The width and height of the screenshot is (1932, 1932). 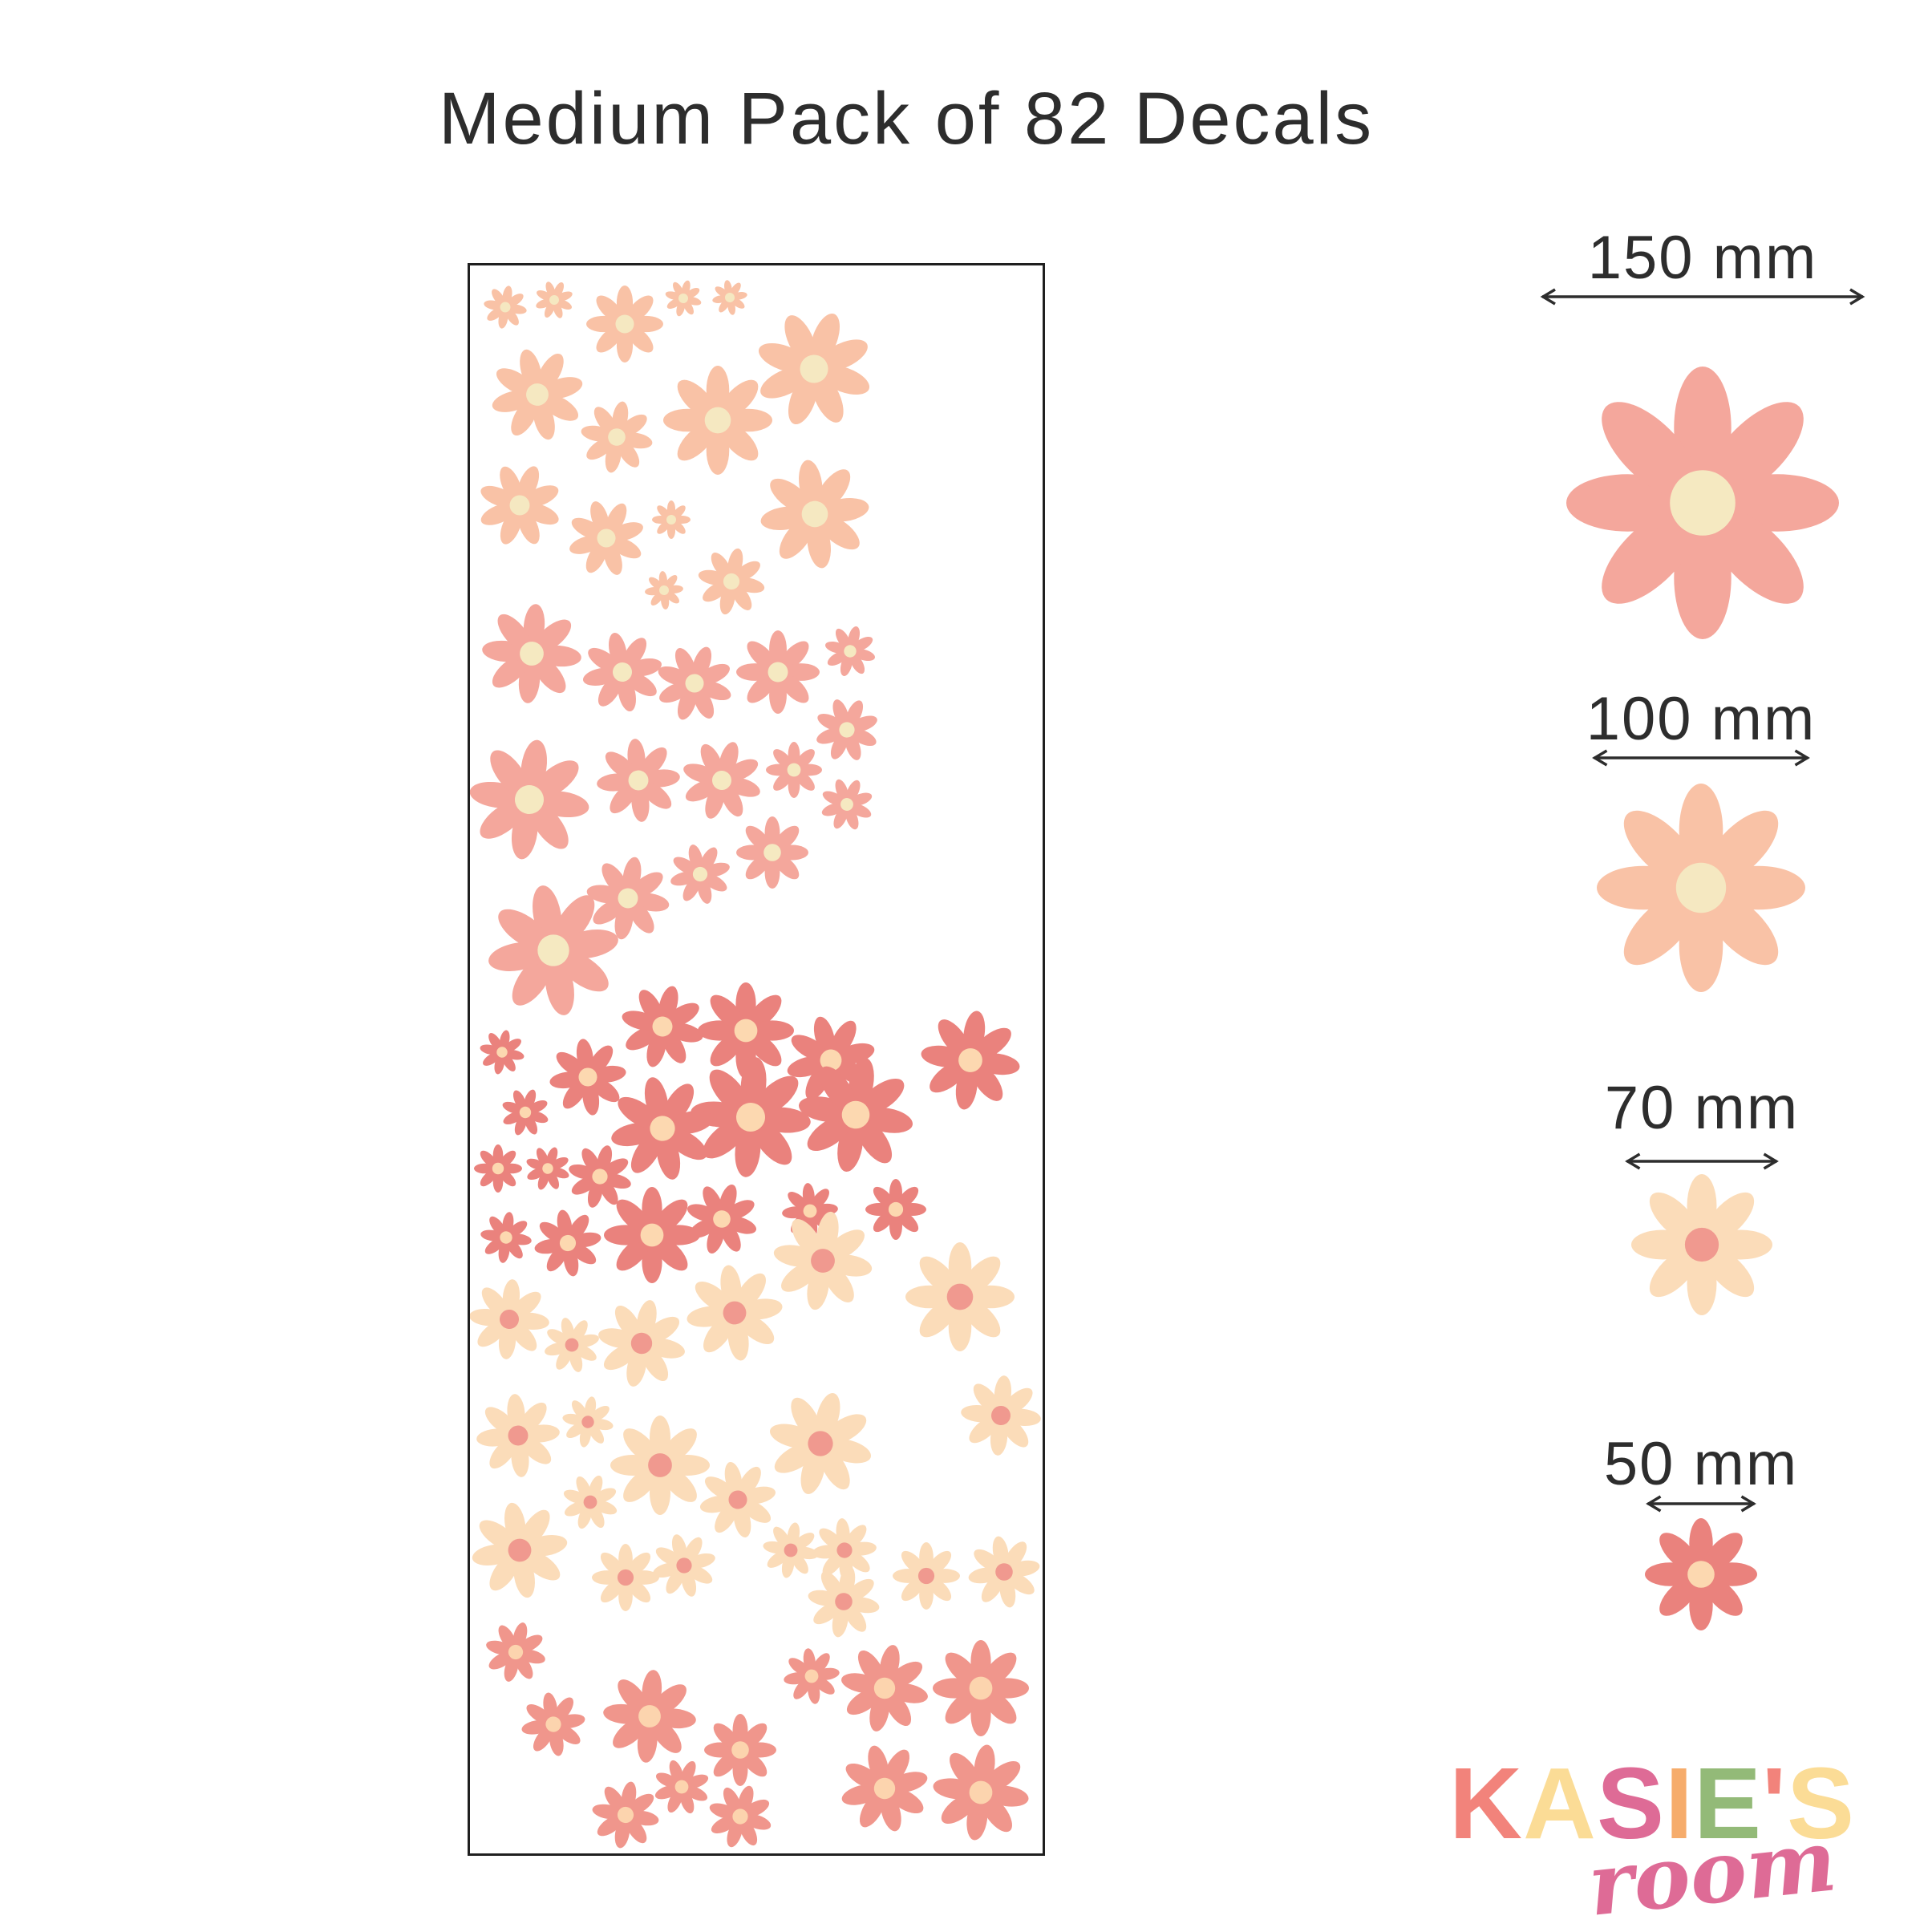 I want to click on size-label-150mm: 150 mm, so click(x=1703, y=258).